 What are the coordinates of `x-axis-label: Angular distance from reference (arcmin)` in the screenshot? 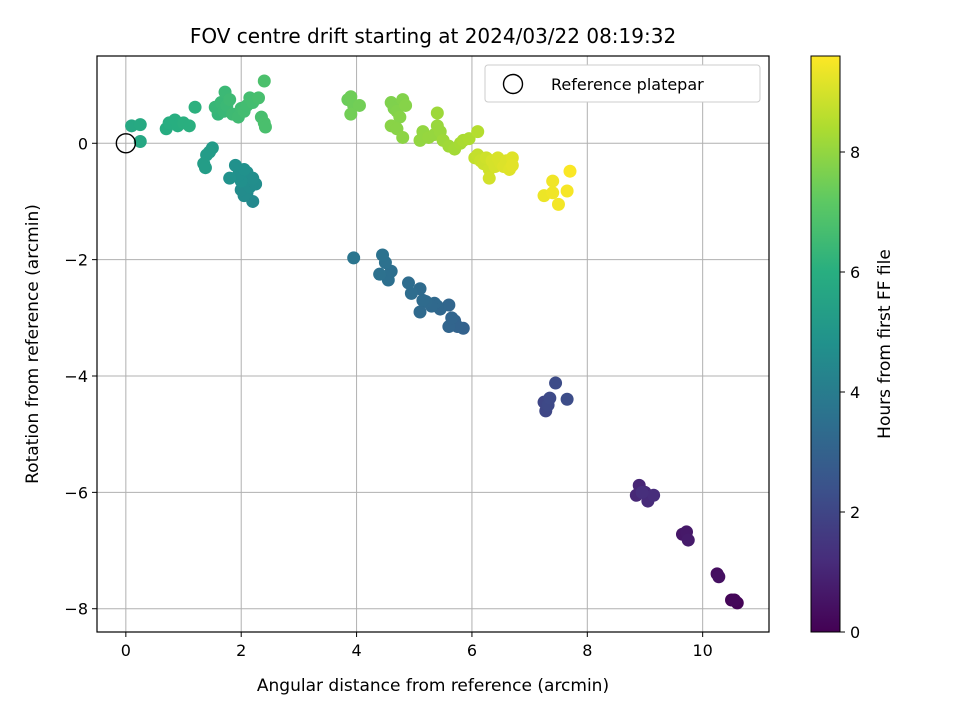 It's located at (433, 686).